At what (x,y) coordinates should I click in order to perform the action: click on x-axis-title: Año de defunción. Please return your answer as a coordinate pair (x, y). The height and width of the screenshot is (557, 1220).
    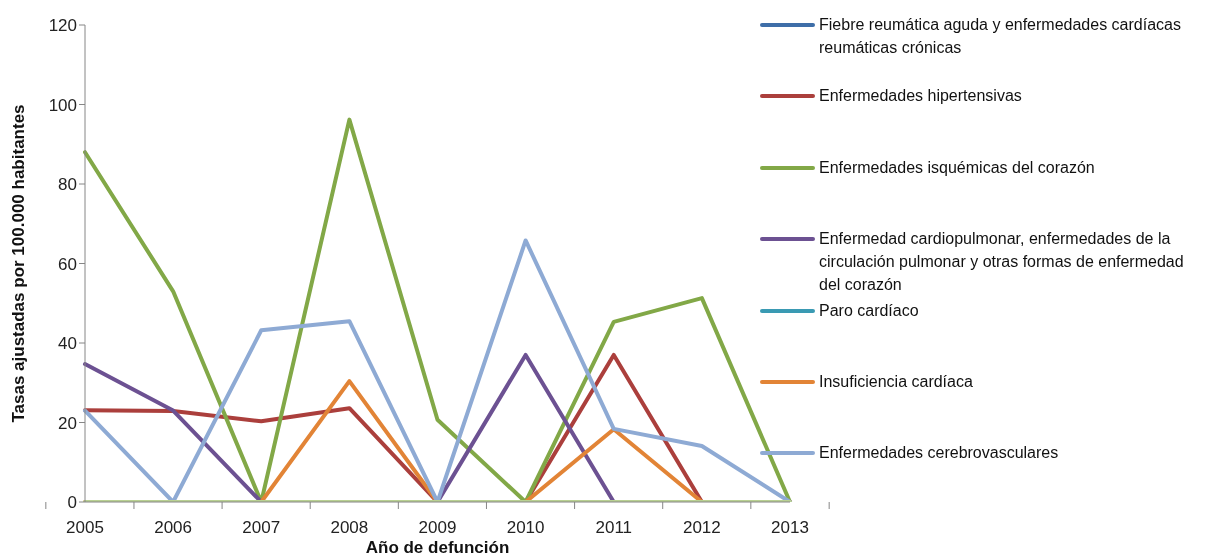
    Looking at the image, I should click on (437, 547).